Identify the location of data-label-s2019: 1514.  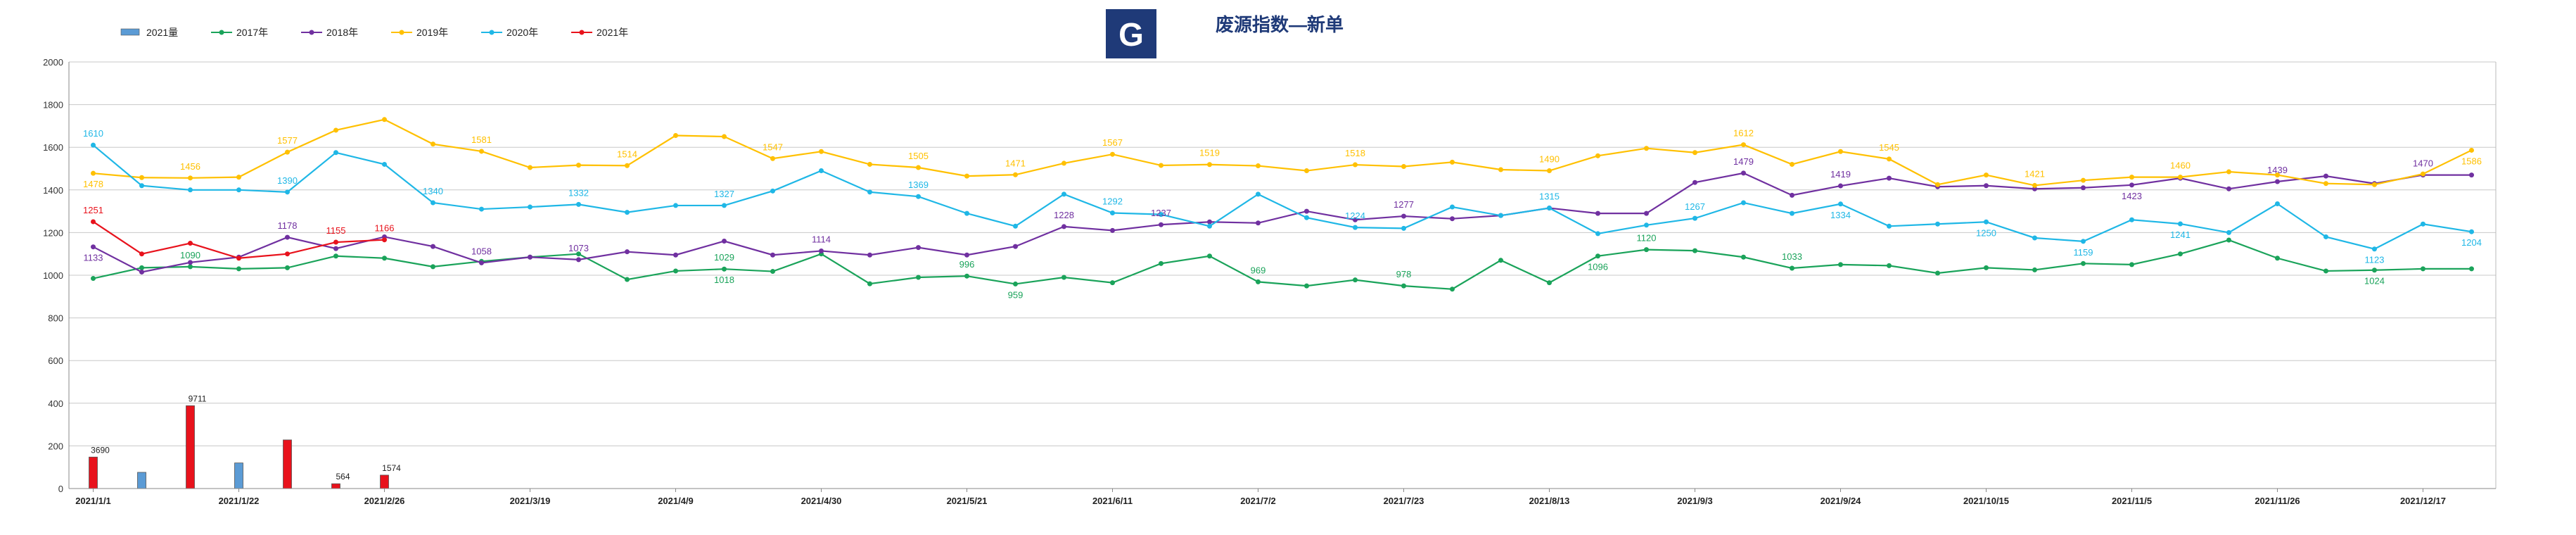
(627, 154).